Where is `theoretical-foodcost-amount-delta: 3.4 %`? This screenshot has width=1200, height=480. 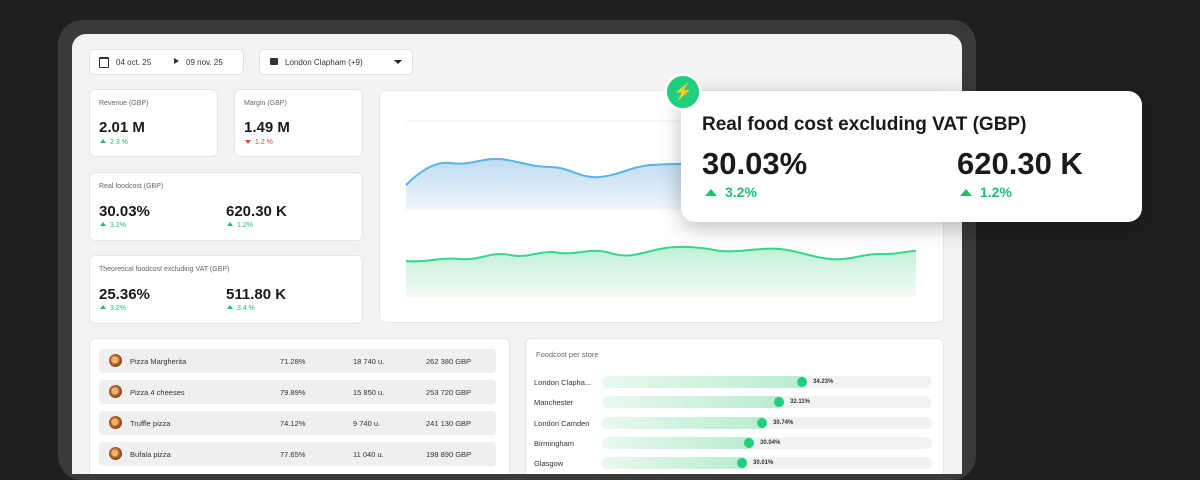
theoretical-foodcost-amount-delta: 3.4 % is located at coordinates (241, 308).